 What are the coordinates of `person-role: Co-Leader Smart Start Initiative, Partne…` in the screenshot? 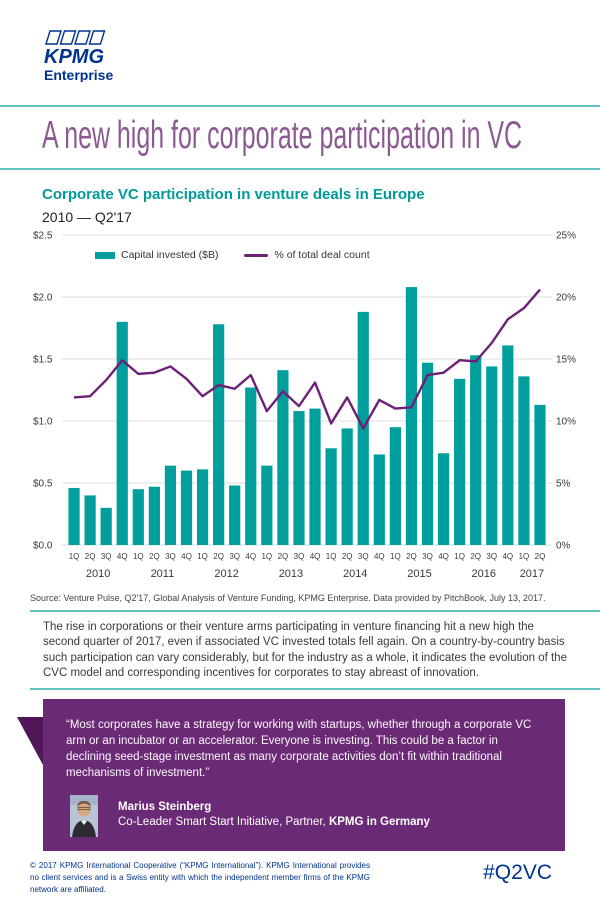 It's located at (274, 823).